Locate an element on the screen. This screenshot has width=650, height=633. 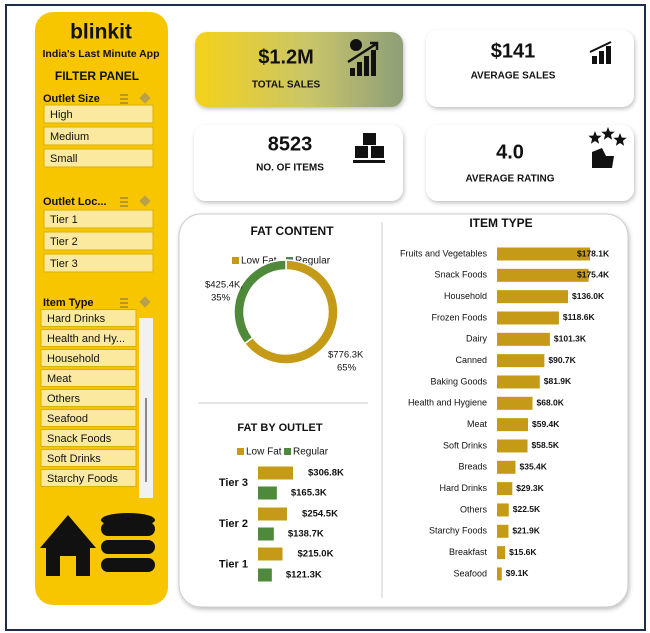
kpi-card is located at coordinates (530, 68).